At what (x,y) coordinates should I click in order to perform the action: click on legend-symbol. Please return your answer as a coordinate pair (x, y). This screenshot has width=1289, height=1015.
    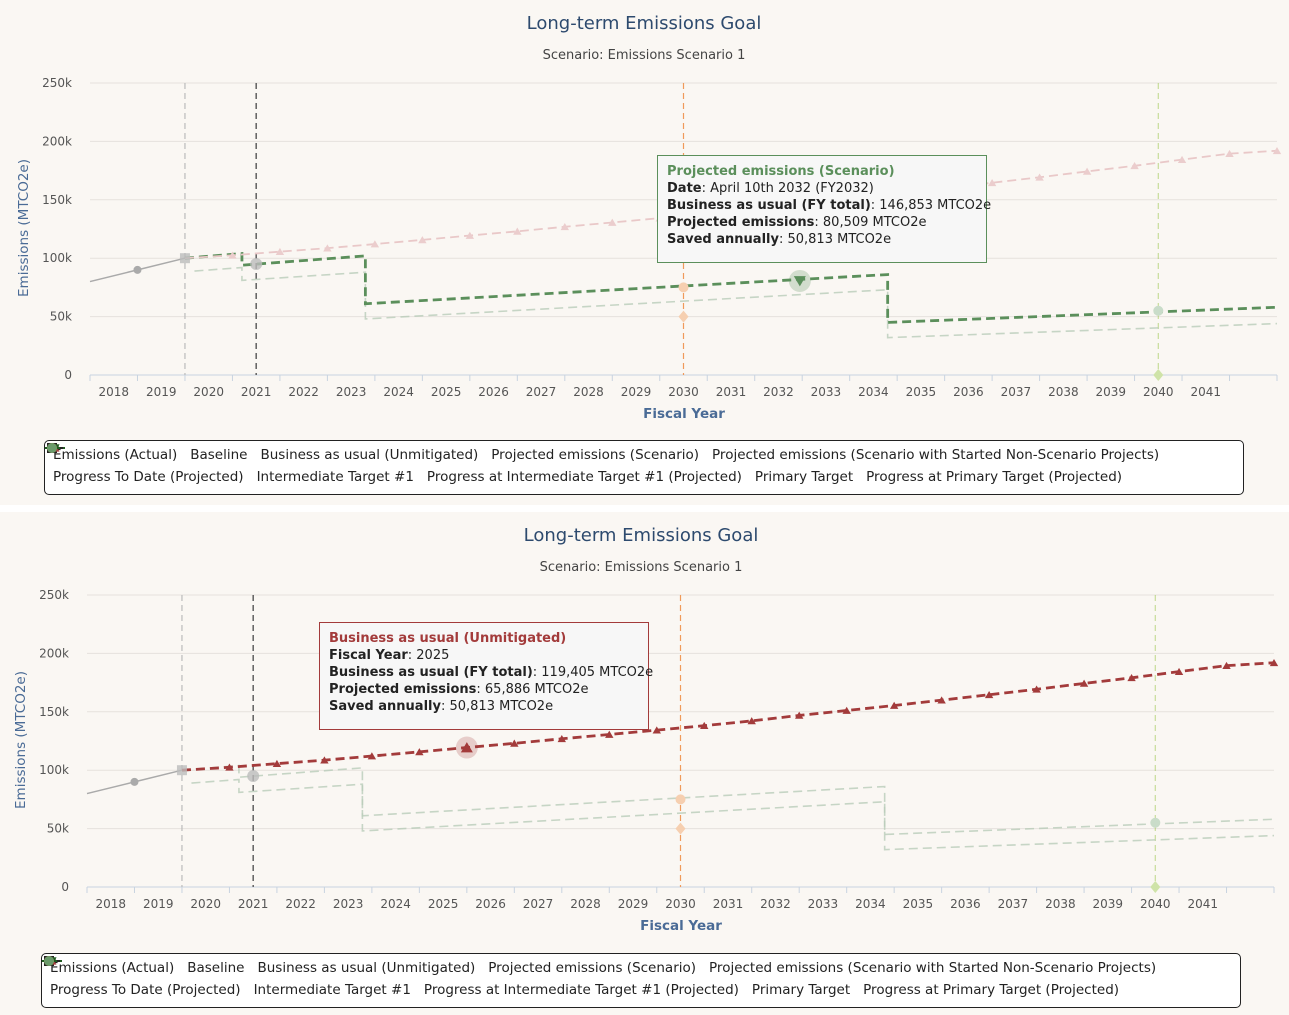
    Looking at the image, I should click on (49, 961).